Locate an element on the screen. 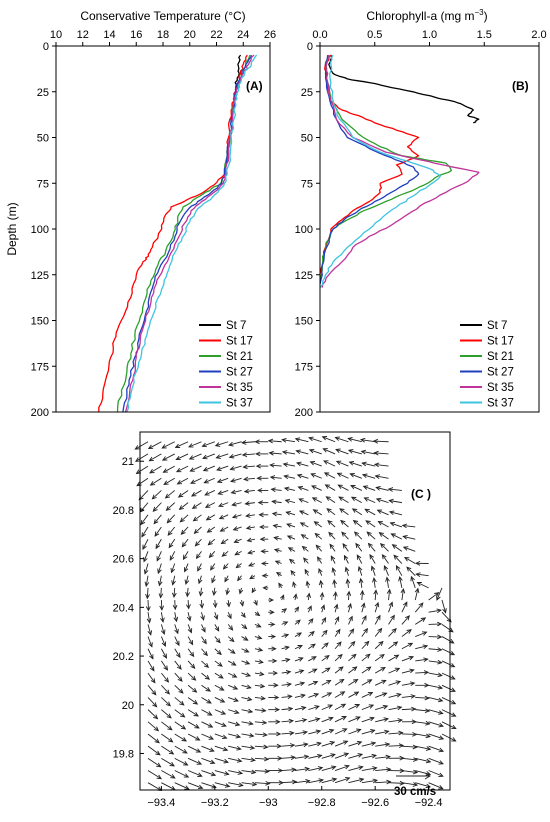 Image resolution: width=550 pixels, height=822 pixels. panel-b-title: Chlorophyll-a (mg m−3) is located at coordinates (426, 15).